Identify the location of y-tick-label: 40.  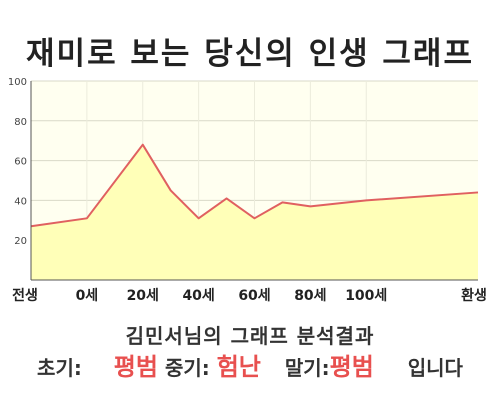
(20, 201).